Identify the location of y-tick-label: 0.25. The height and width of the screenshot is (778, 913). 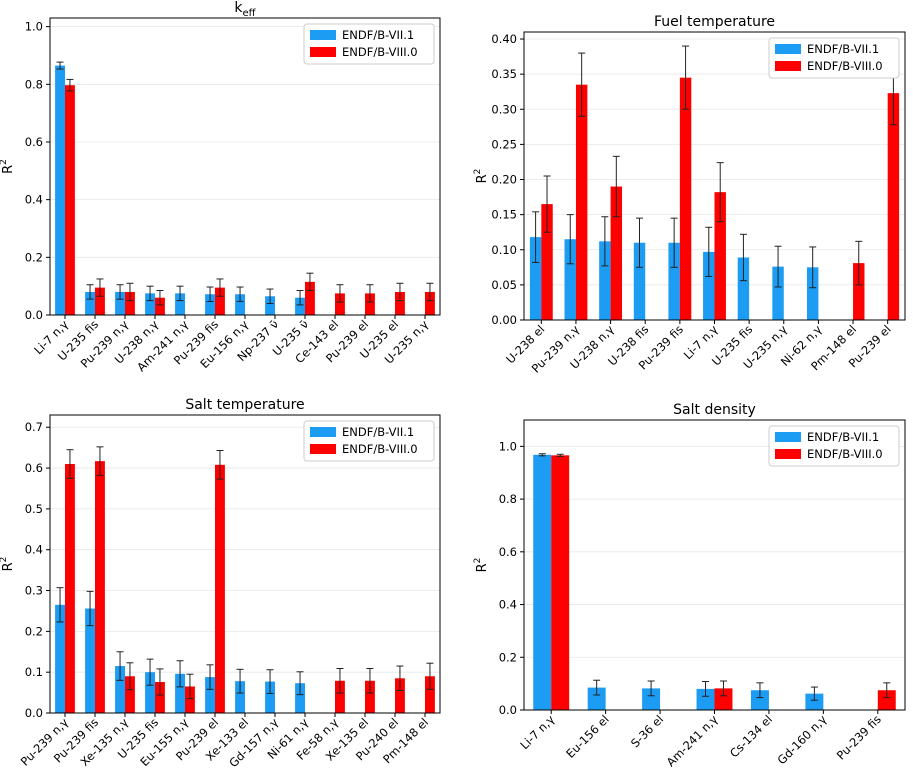
(504, 144).